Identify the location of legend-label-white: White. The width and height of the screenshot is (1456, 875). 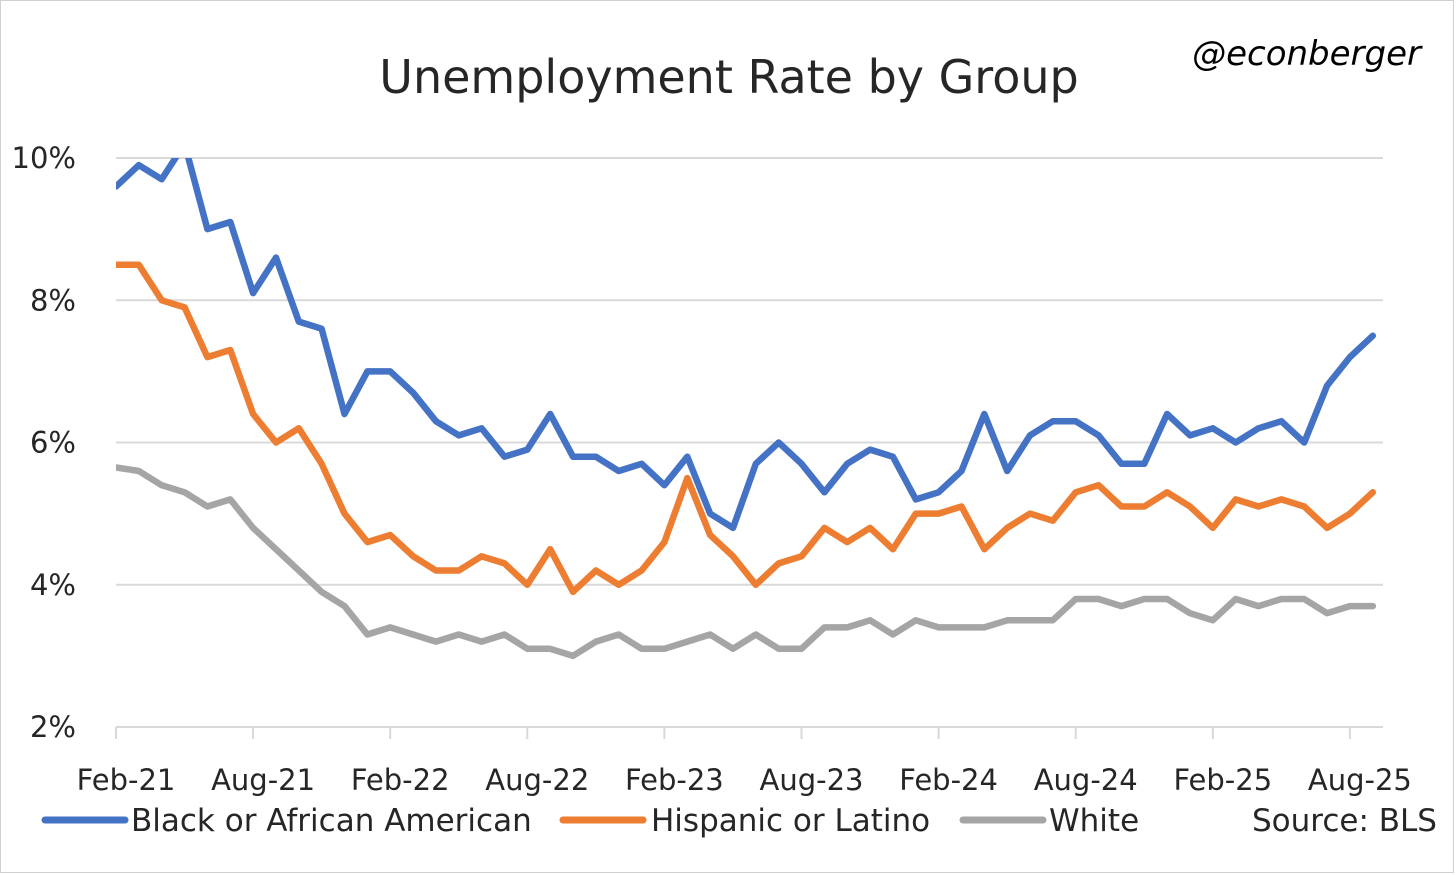
(1094, 821).